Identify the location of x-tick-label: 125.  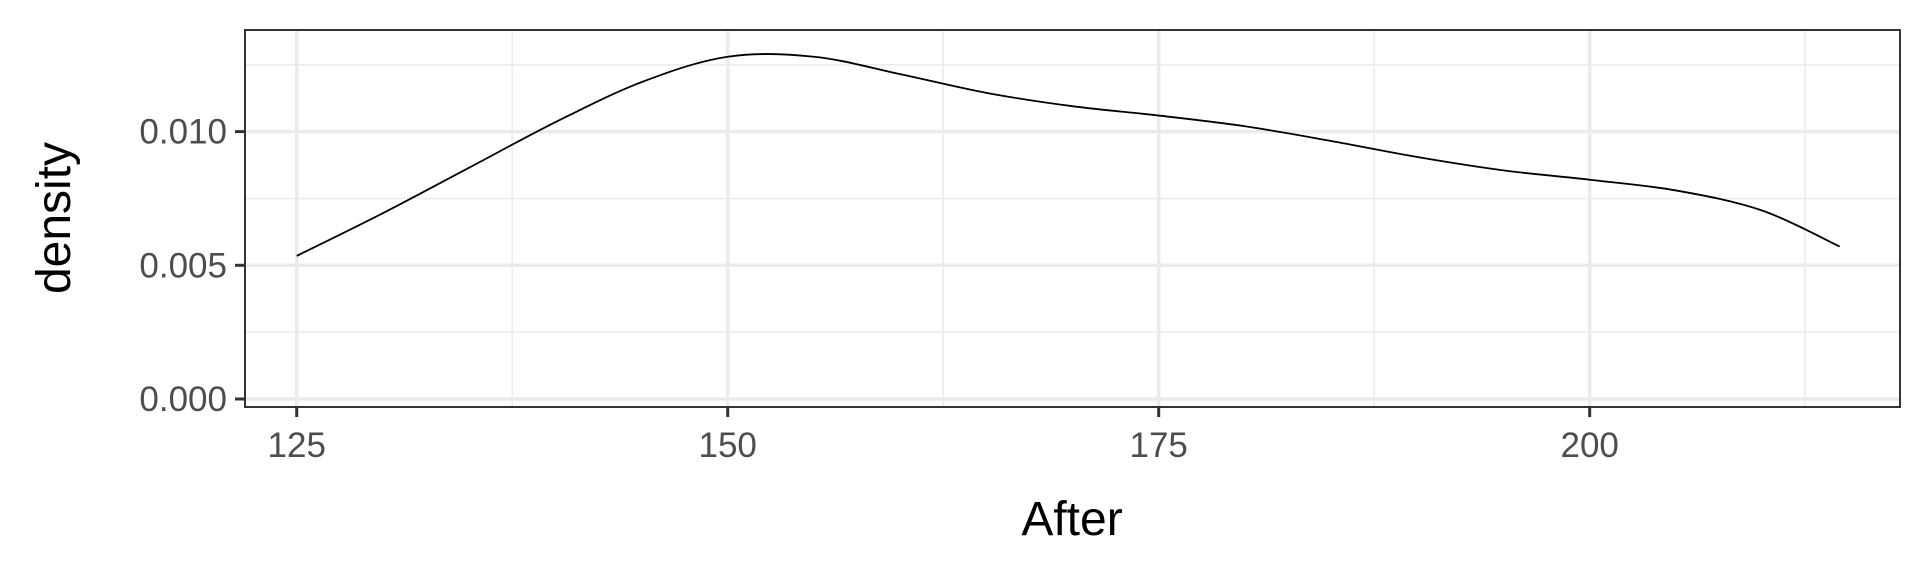
(297, 445).